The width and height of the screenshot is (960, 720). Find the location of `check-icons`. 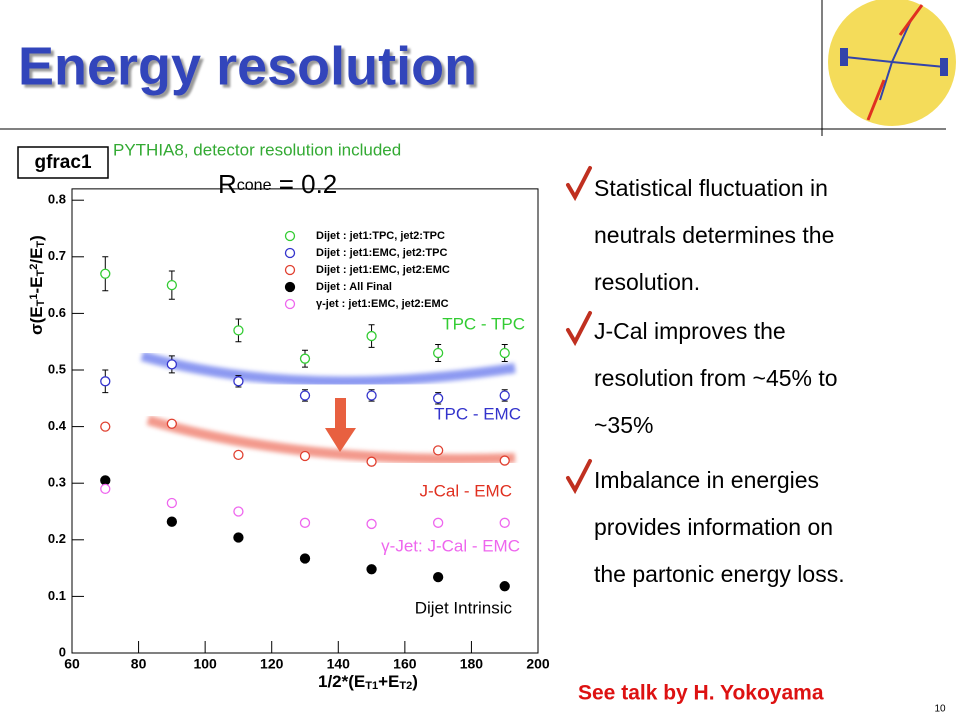

check-icons is located at coordinates (579, 330).